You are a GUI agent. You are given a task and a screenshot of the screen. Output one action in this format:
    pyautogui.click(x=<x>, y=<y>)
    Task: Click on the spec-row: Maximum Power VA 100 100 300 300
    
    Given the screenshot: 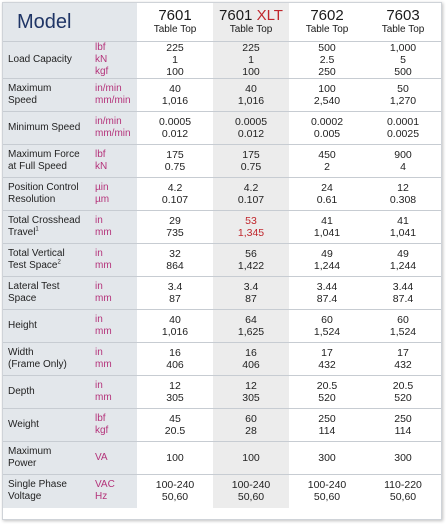 What is the action you would take?
    pyautogui.click(x=222, y=458)
    